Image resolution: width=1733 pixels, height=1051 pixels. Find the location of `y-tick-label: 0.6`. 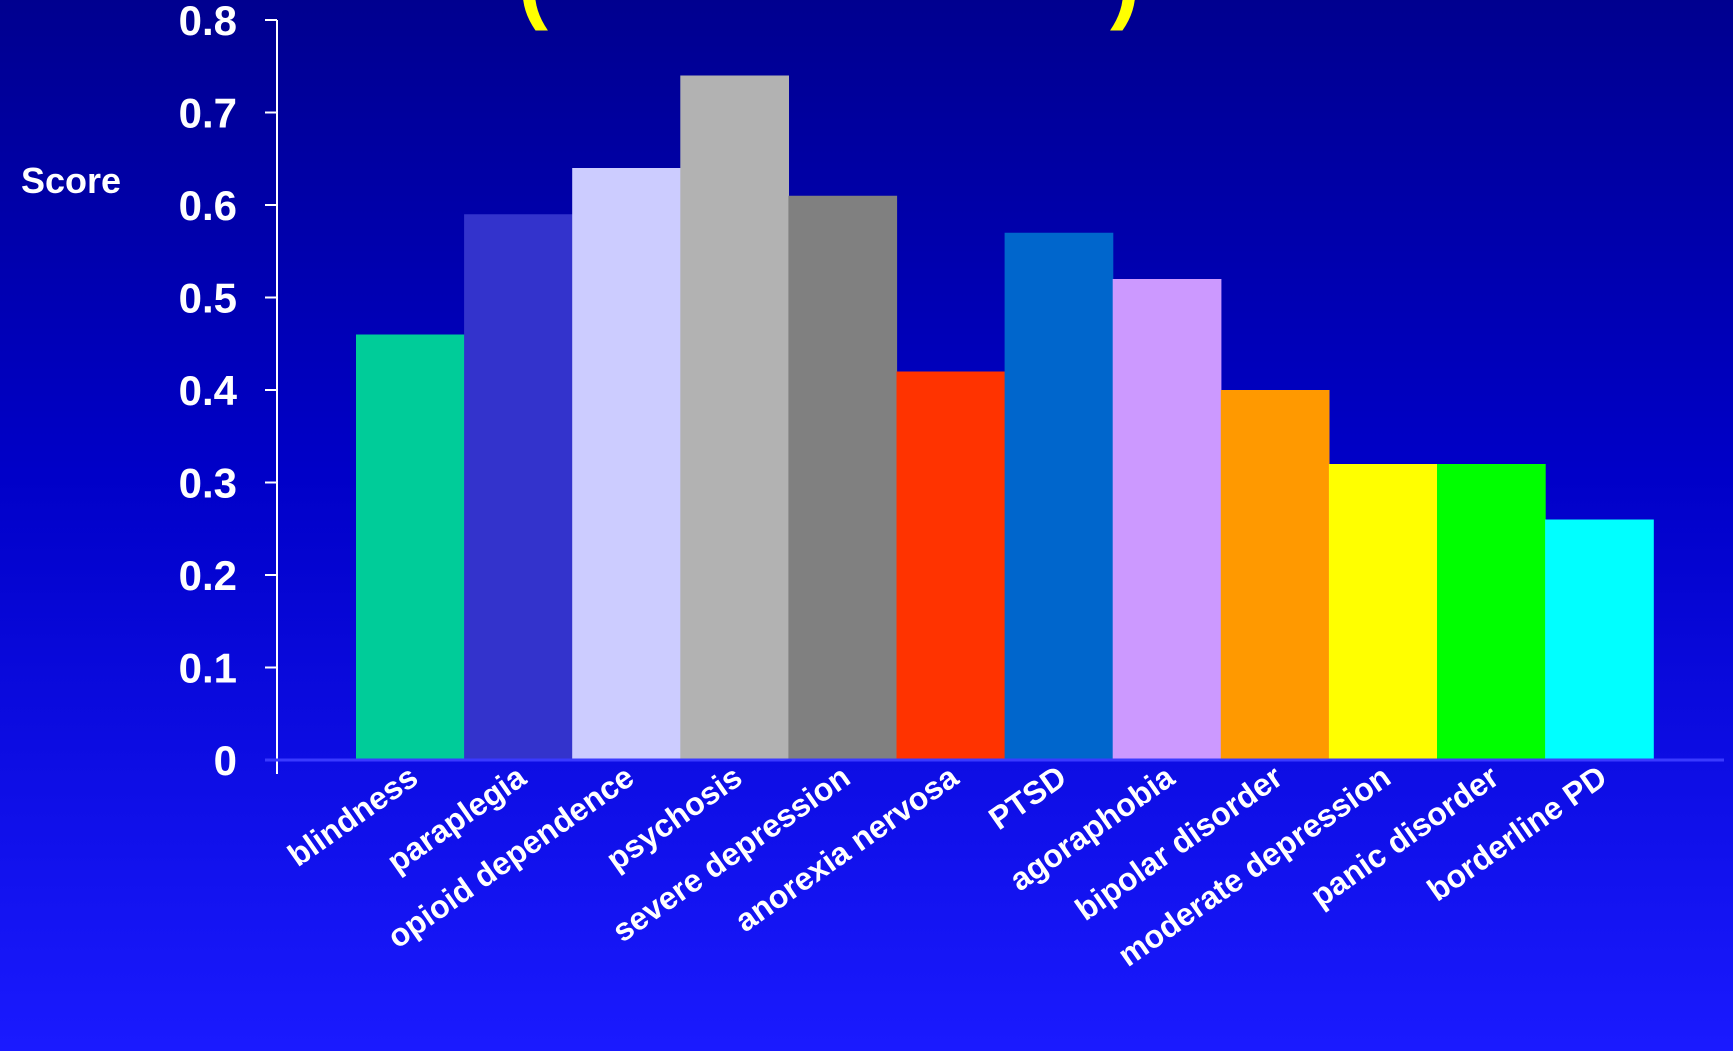

y-tick-label: 0.6 is located at coordinates (208, 205).